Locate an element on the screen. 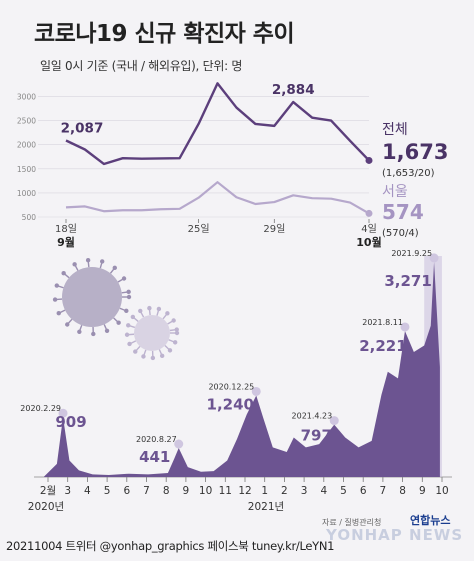 The height and width of the screenshot is (561, 474). virus-illustration is located at coordinates (116, 309).